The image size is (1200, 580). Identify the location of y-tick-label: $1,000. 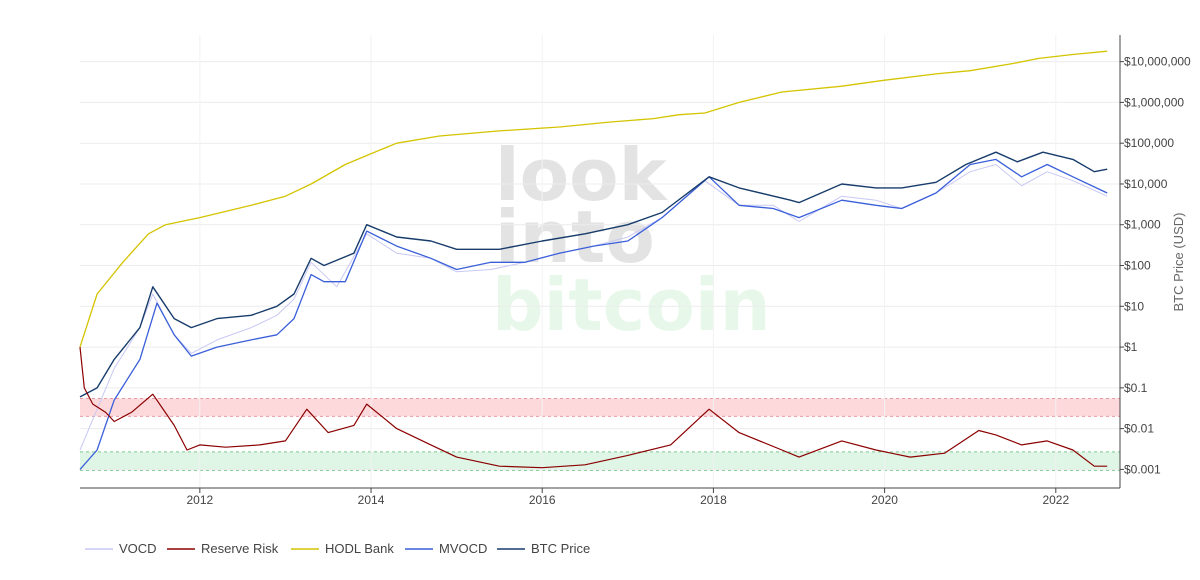
(1142, 225).